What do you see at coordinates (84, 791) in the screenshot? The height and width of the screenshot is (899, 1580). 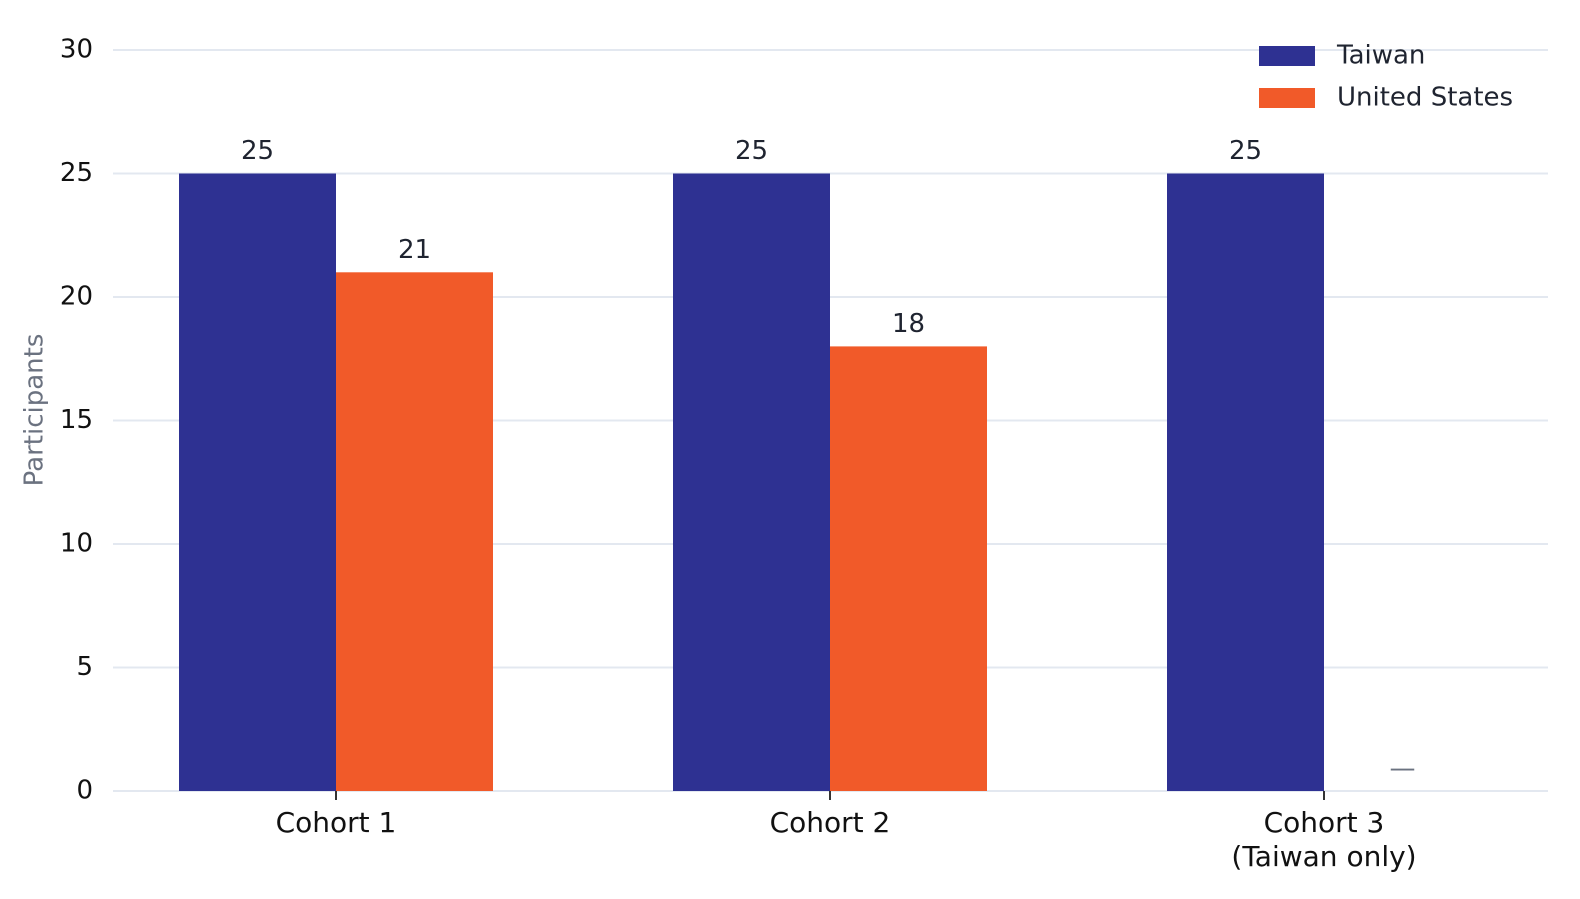 I see `y-tick-label: 0` at bounding box center [84, 791].